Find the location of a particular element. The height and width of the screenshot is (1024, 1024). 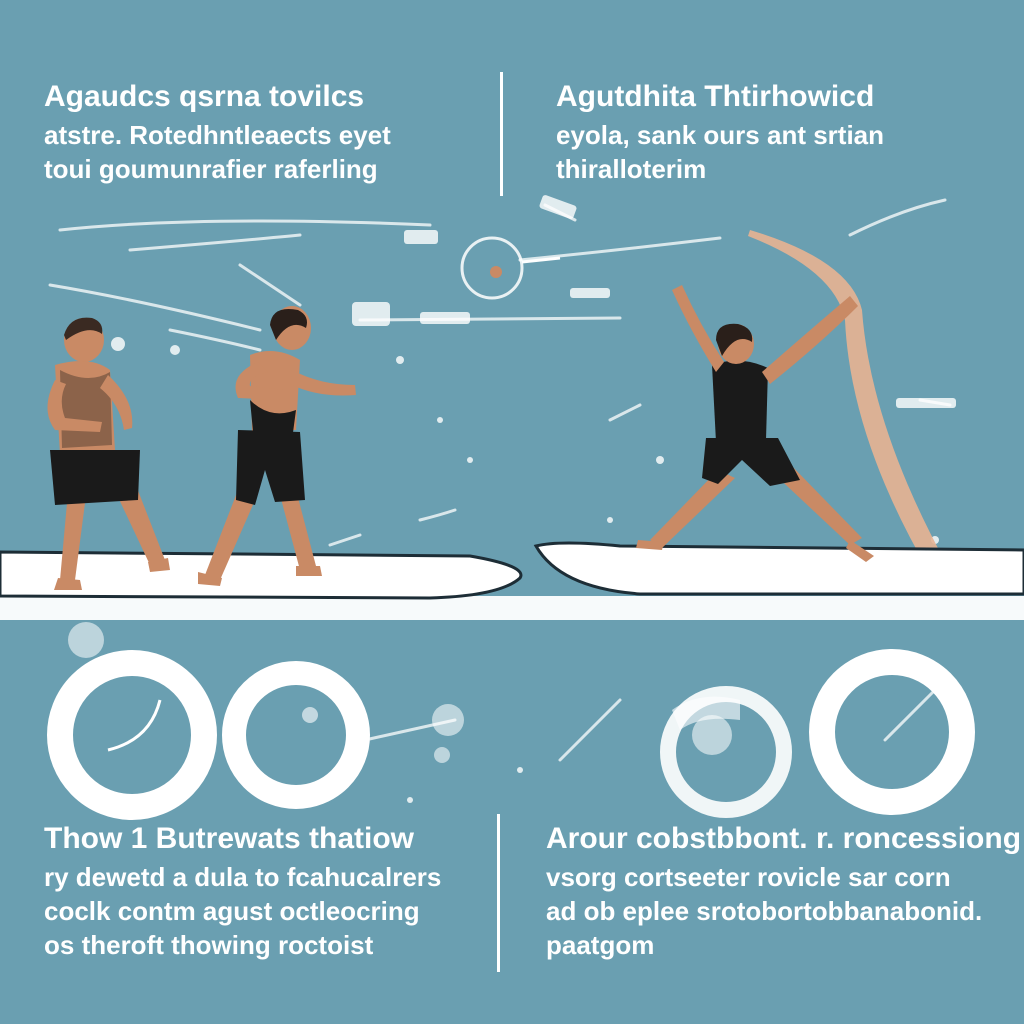

panel-bottom-left-line-3: os theroft thowing roctoist is located at coordinates (209, 945).